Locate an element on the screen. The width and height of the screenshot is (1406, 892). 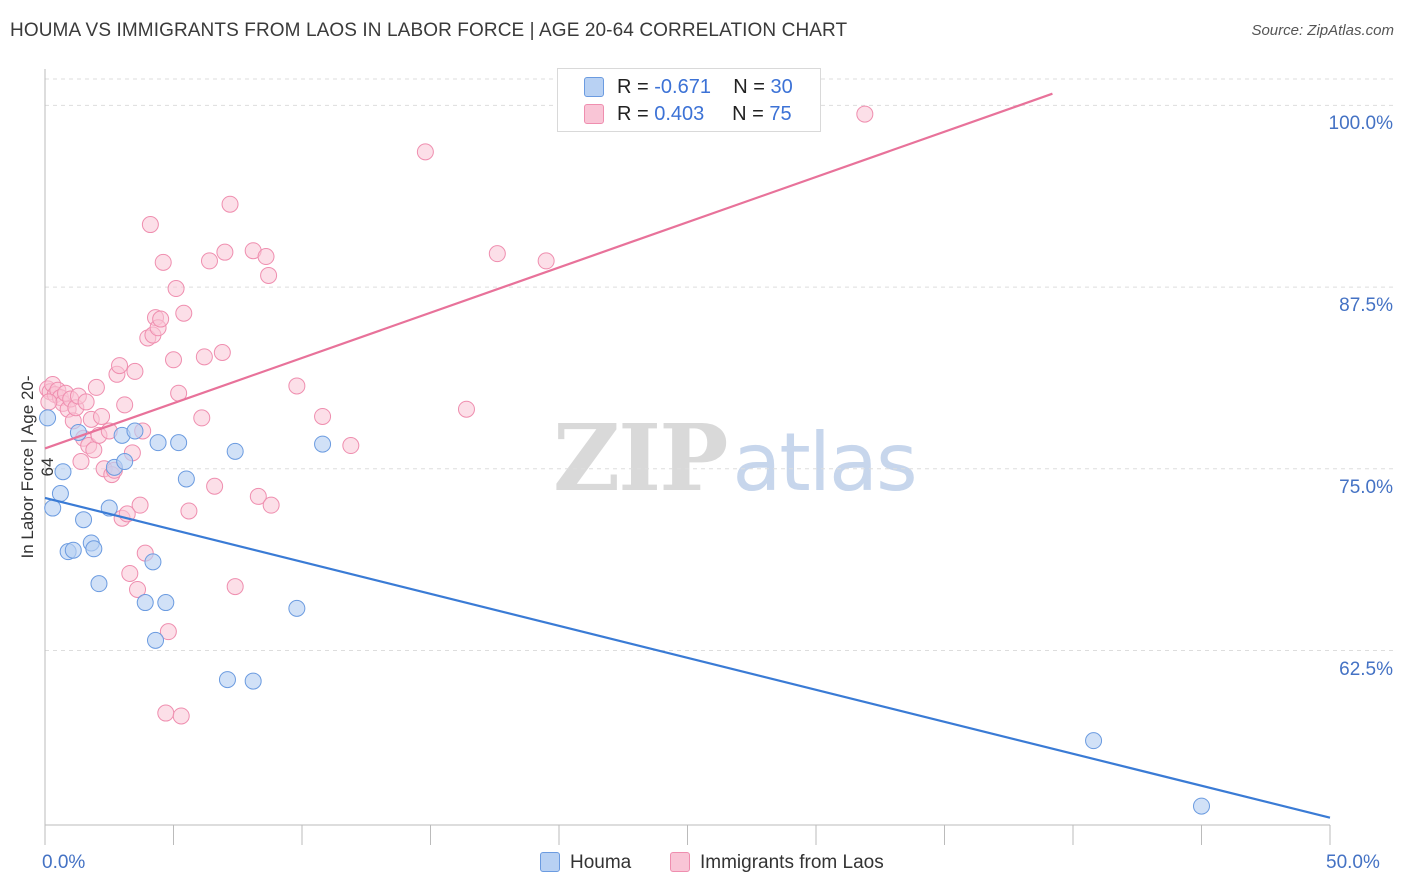
watermark: ZIPatlas is located at coordinates (735, 458).